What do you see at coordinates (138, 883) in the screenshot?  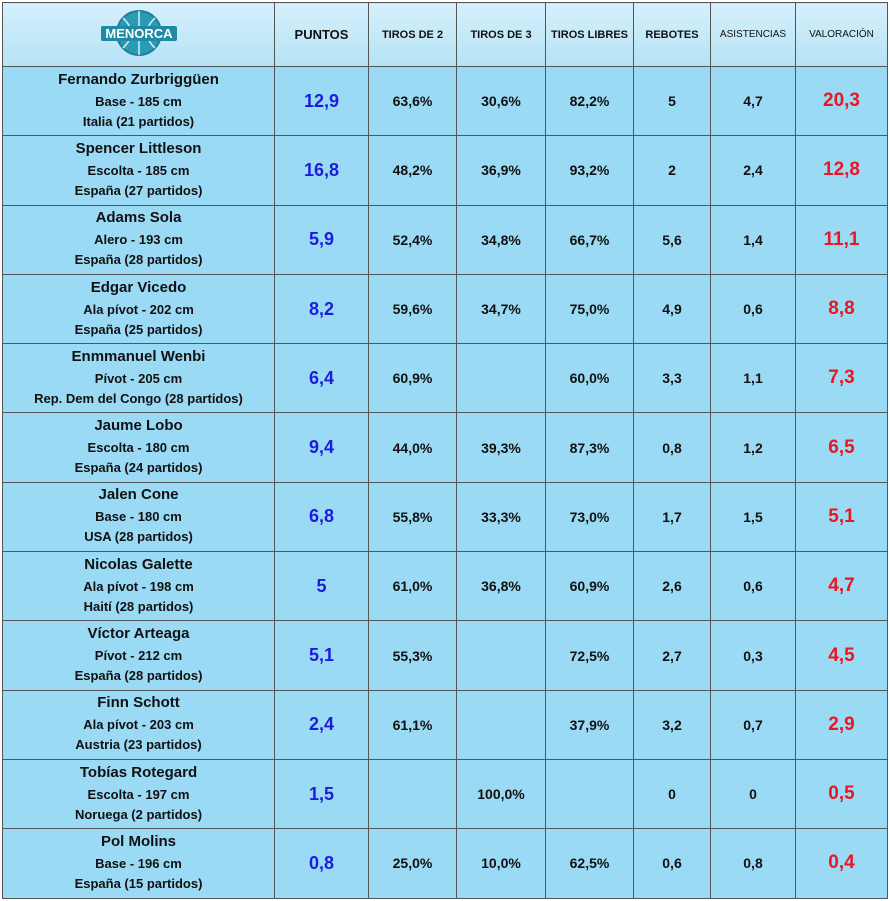 I see `player-origin: España (15 partidos)` at bounding box center [138, 883].